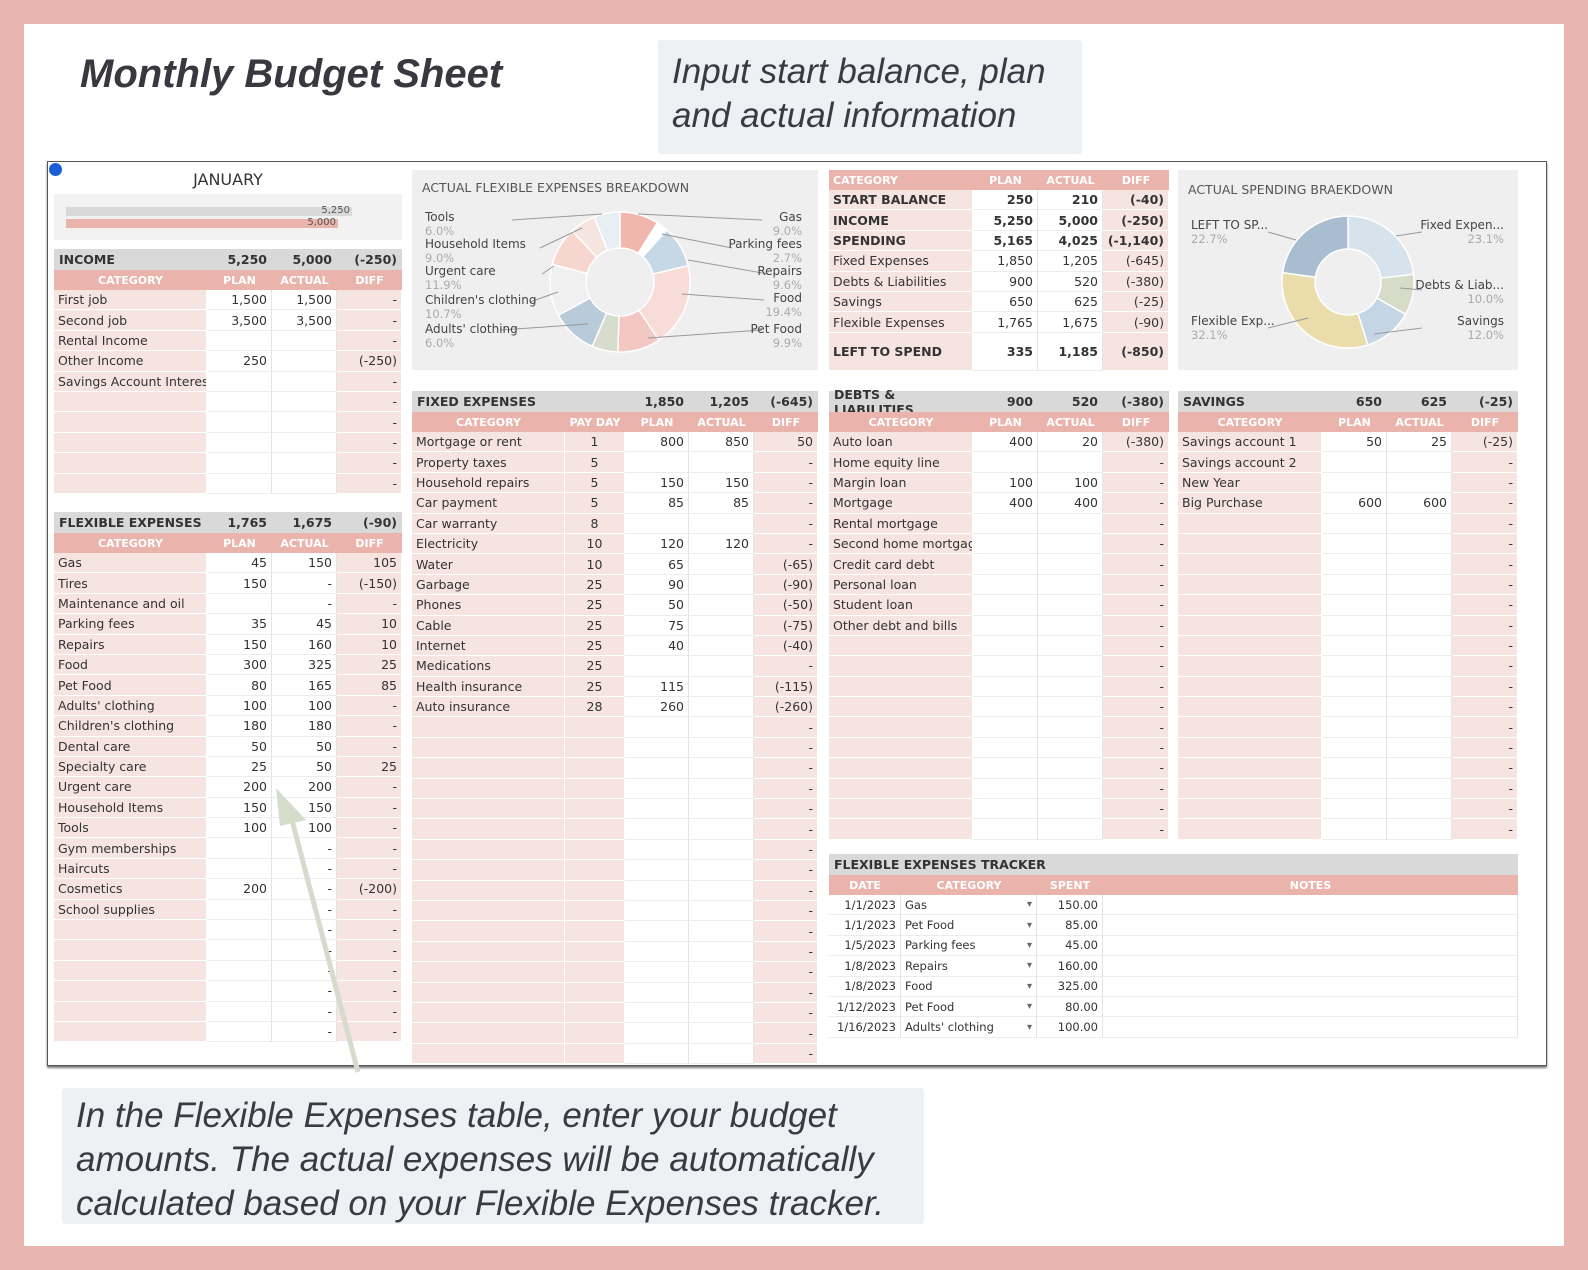  Describe the element at coordinates (239, 828) in the screenshot. I see `flexible-cell-num: 100` at that location.